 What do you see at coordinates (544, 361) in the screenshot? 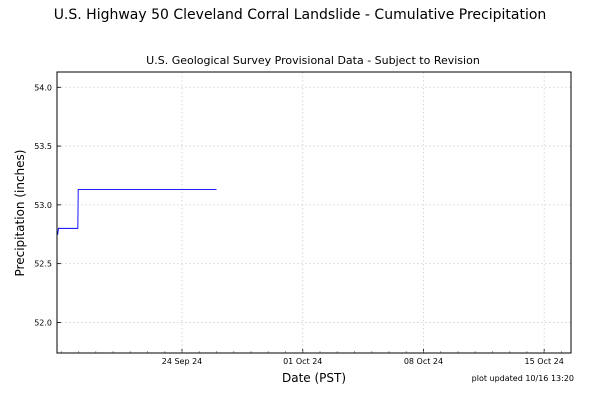
I see `x-tick-label: 15 Oct 24` at bounding box center [544, 361].